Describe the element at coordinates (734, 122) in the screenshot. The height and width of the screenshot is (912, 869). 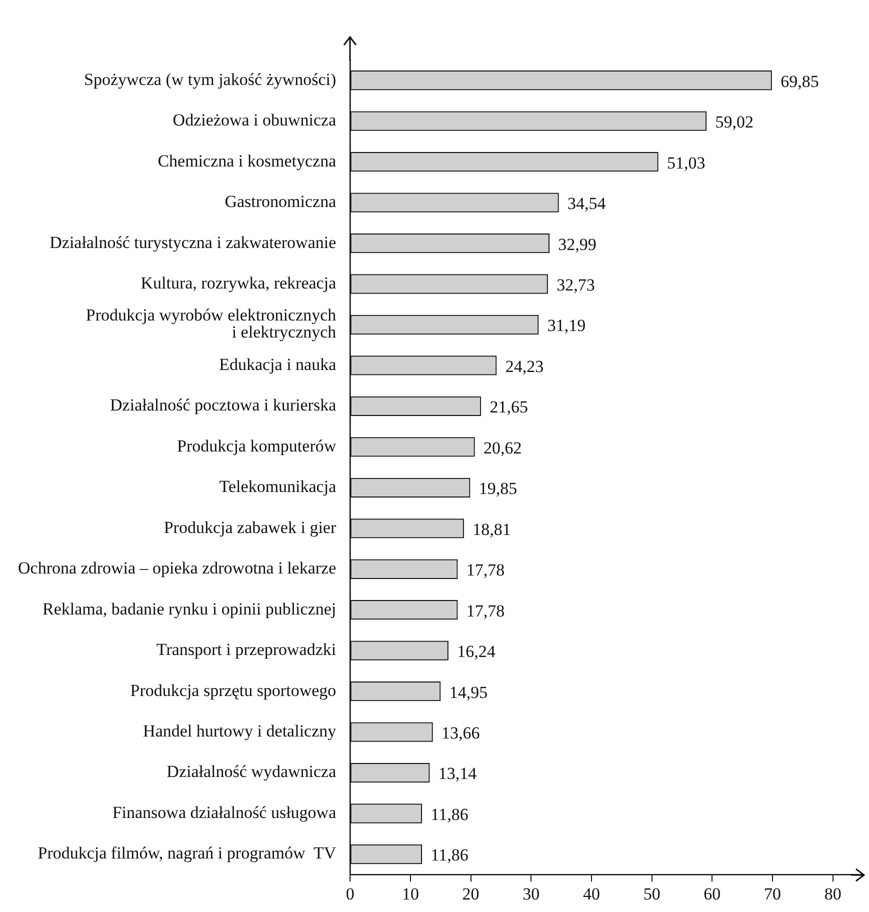
I see `data-label: 59,02` at that location.